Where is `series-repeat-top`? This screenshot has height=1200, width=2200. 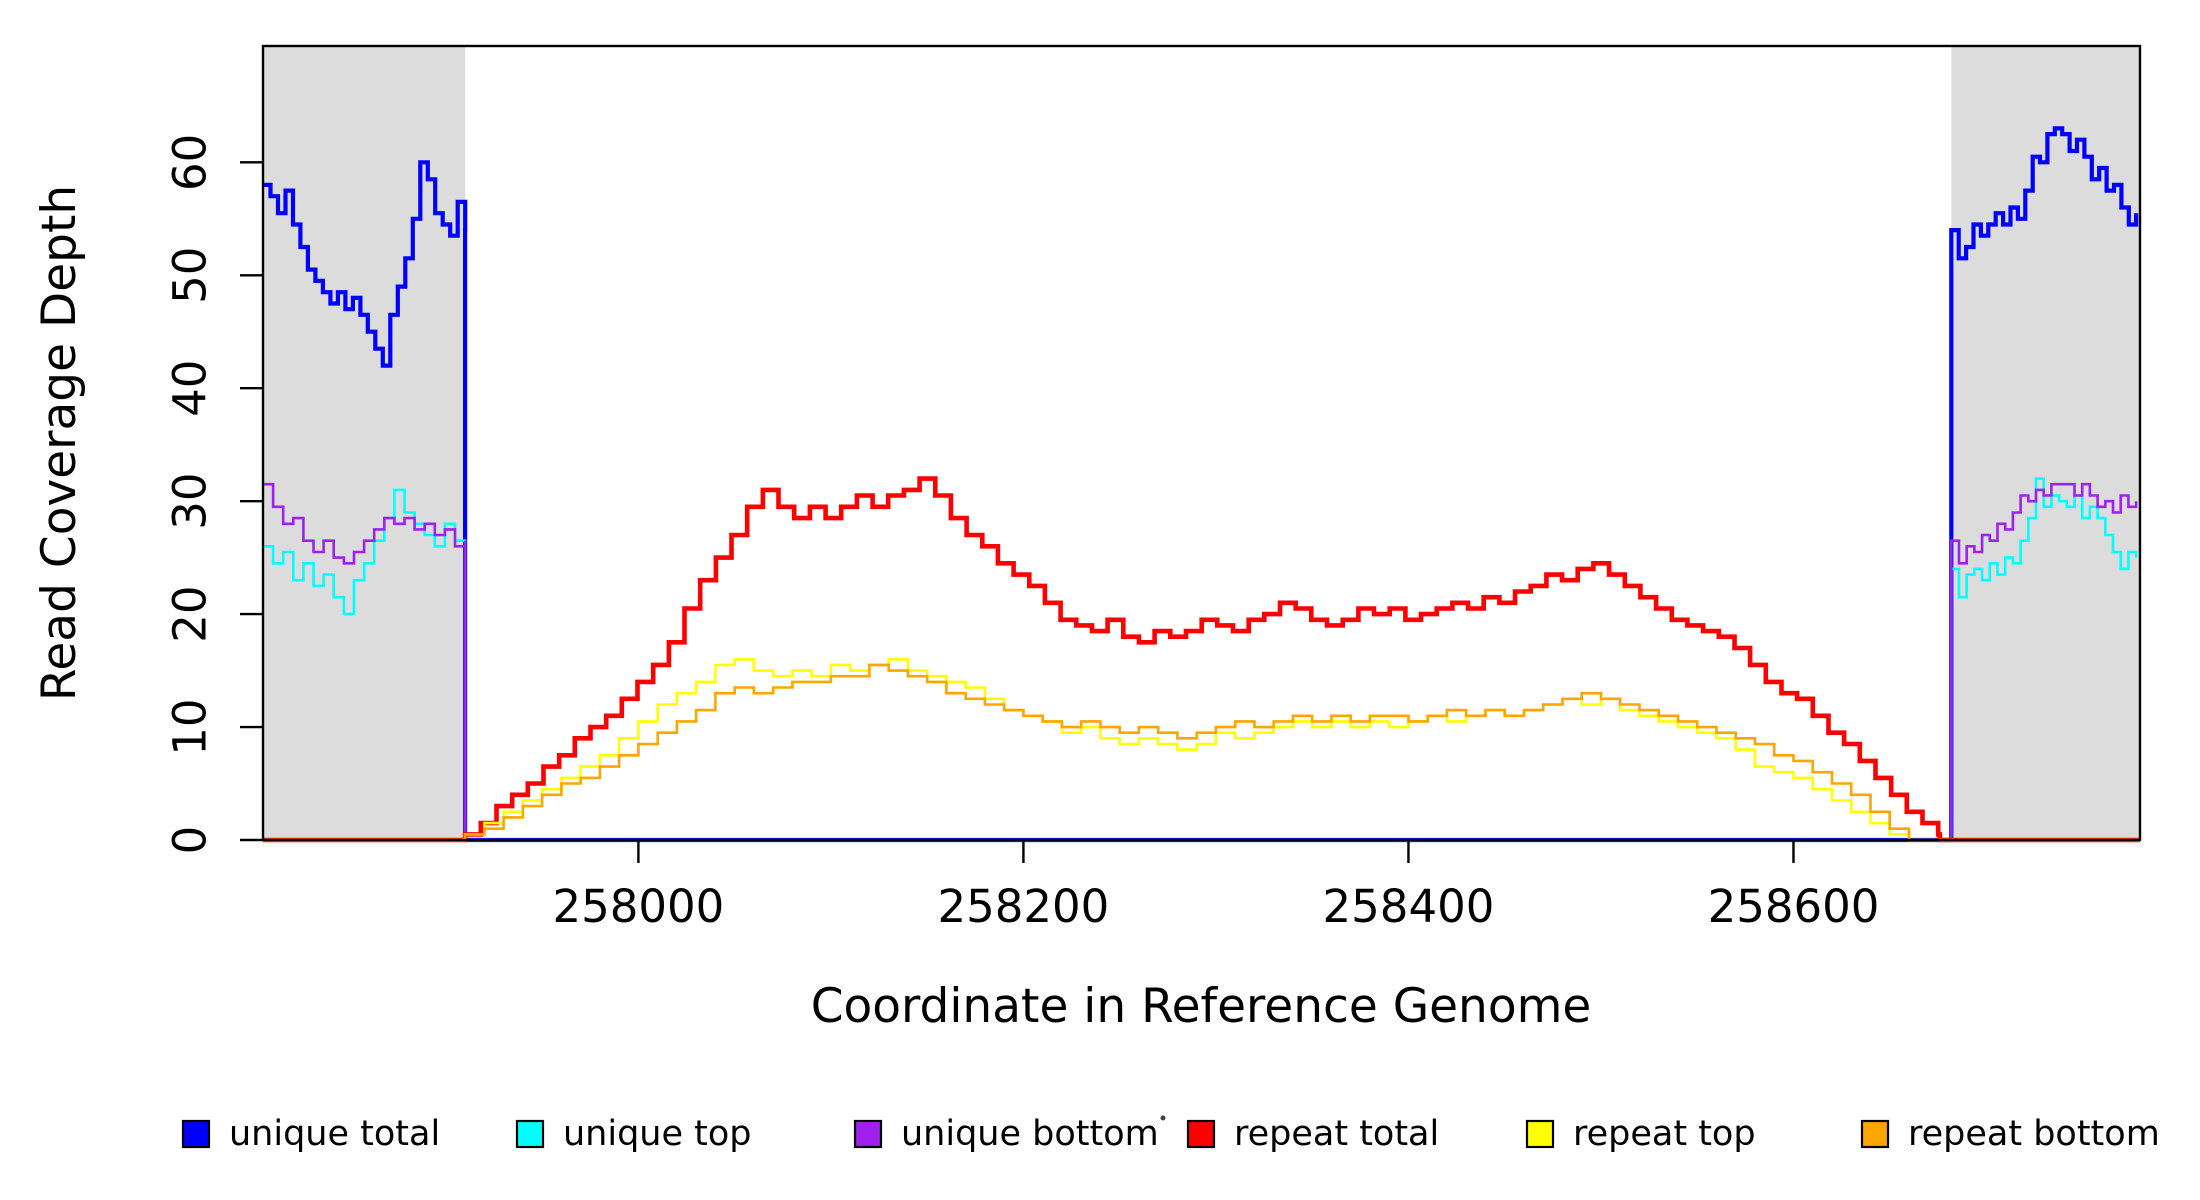 series-repeat-top is located at coordinates (1201, 750).